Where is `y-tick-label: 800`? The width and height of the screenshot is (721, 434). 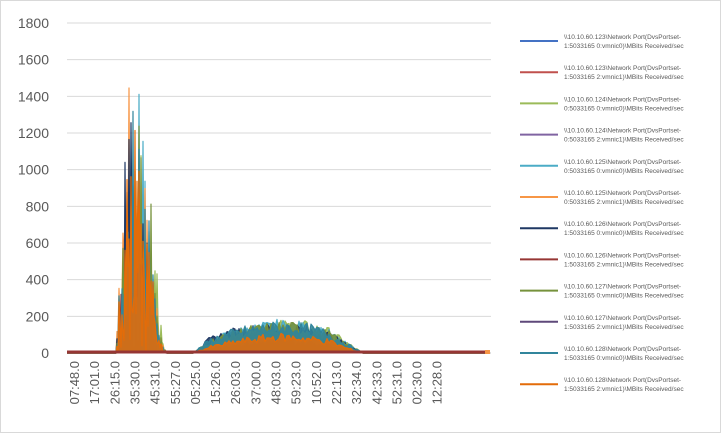 y-tick-label: 800 is located at coordinates (38, 206).